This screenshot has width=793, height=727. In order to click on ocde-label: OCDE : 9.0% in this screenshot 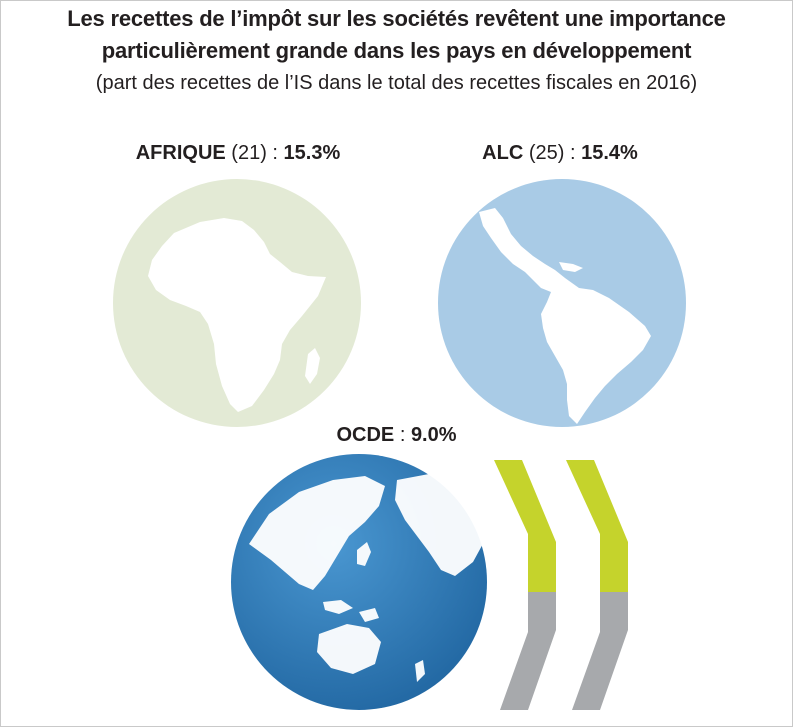, I will do `click(396, 435)`.